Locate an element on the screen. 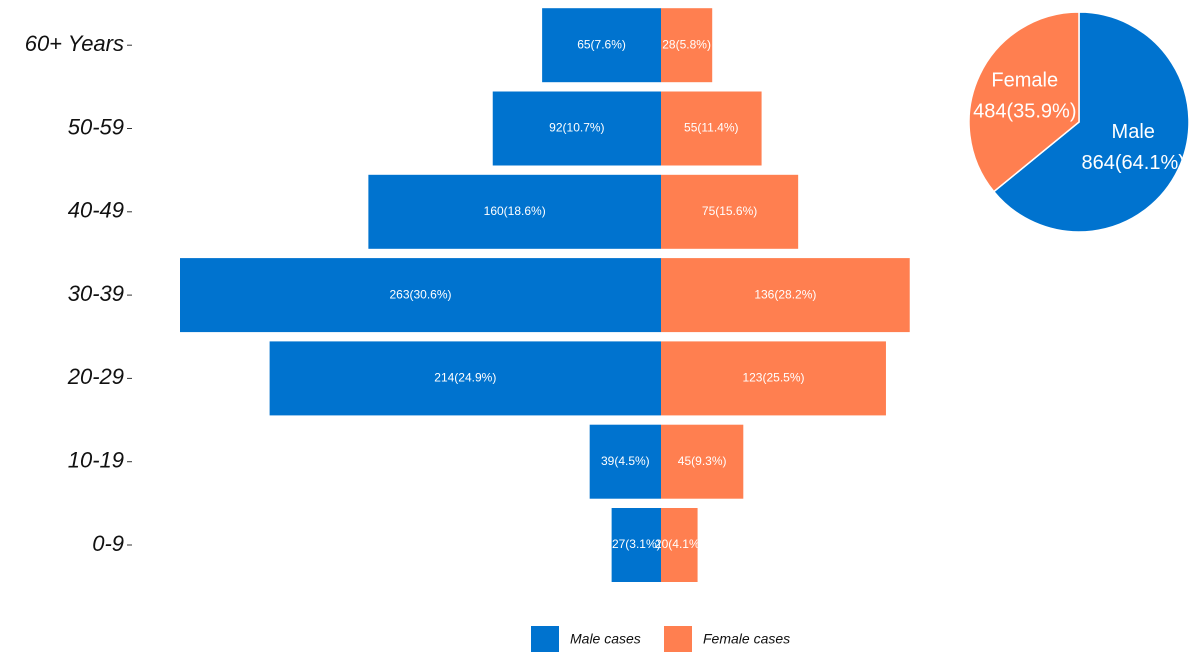 The image size is (1197, 652). bar-label: 45(9.3%) is located at coordinates (702, 461).